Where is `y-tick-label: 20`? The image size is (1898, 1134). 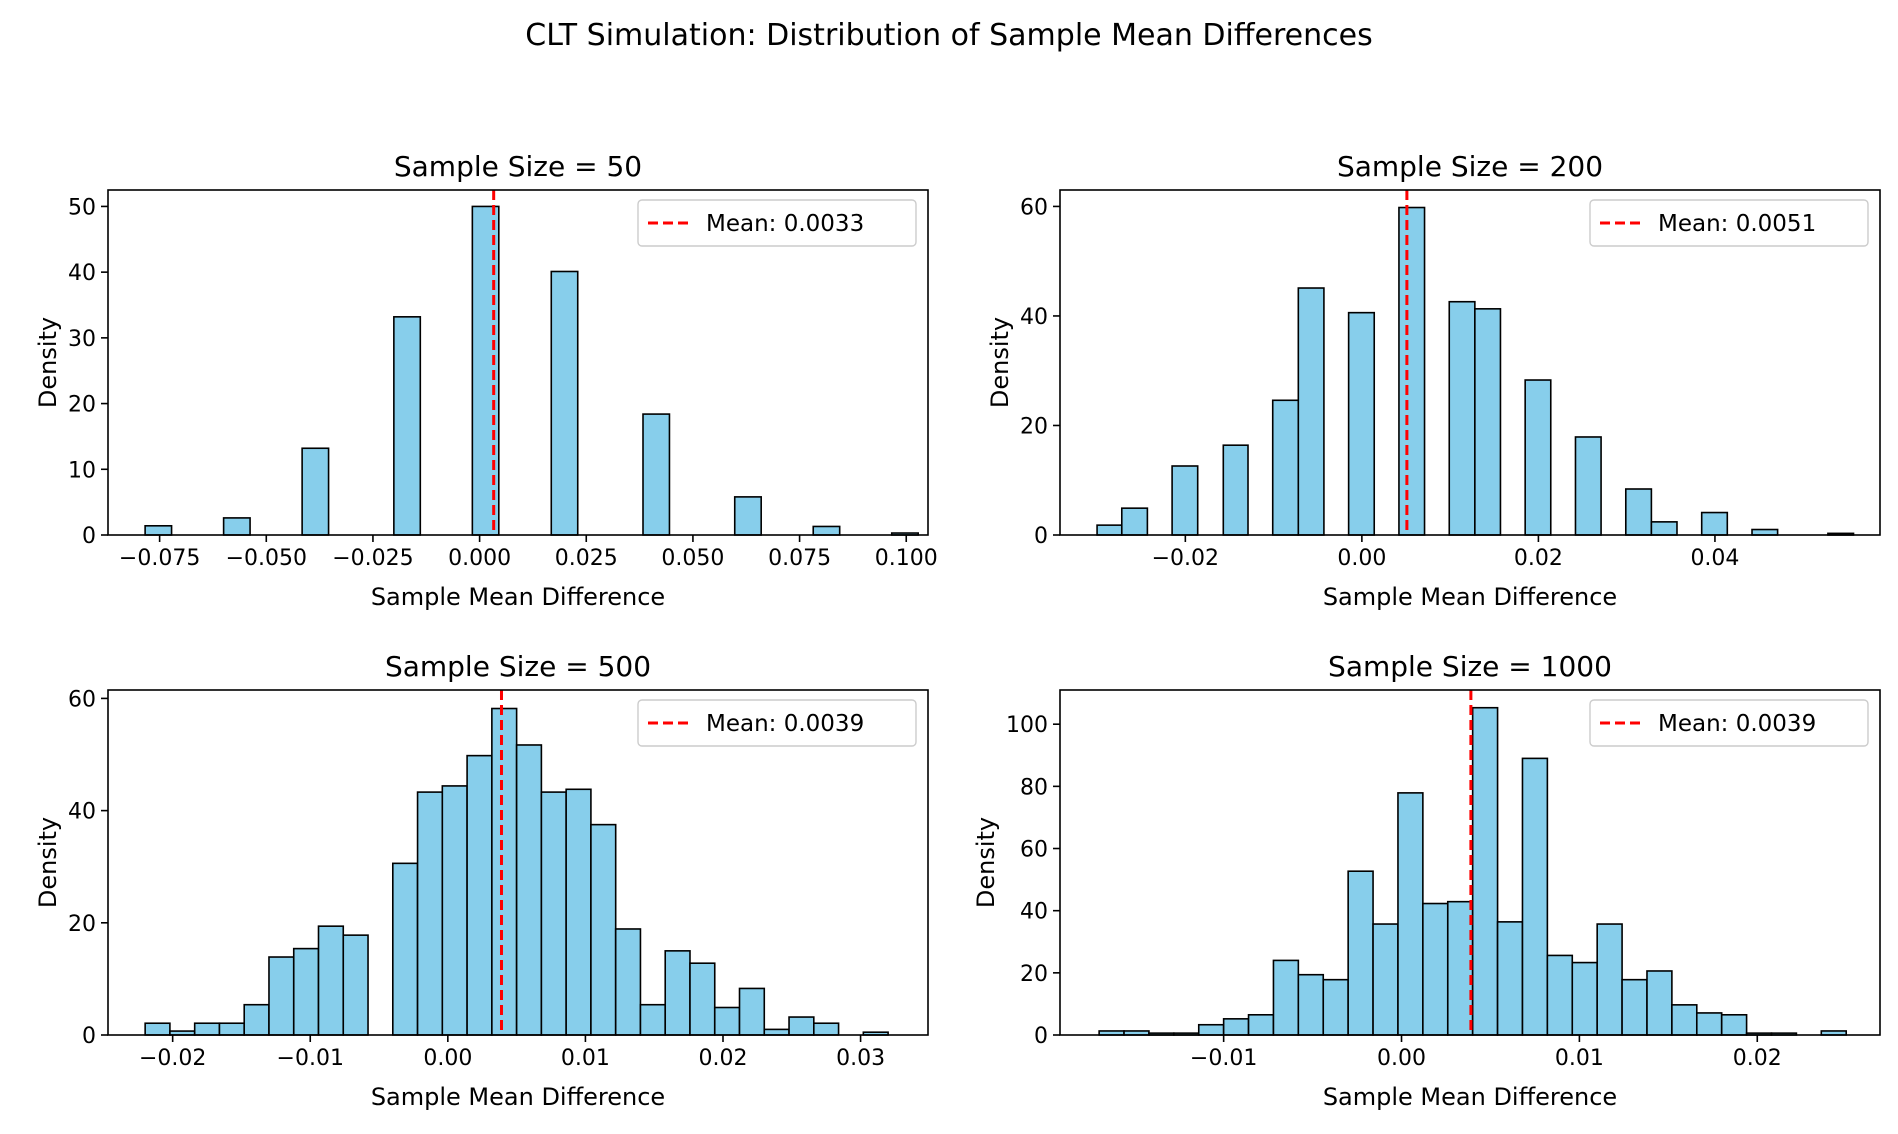
y-tick-label: 20 is located at coordinates (1034, 974).